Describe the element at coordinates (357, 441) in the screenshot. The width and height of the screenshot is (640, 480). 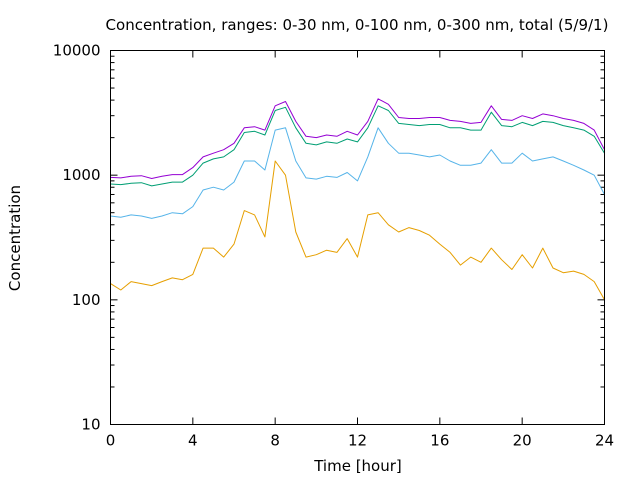
I see `x-tick-label: 12` at that location.